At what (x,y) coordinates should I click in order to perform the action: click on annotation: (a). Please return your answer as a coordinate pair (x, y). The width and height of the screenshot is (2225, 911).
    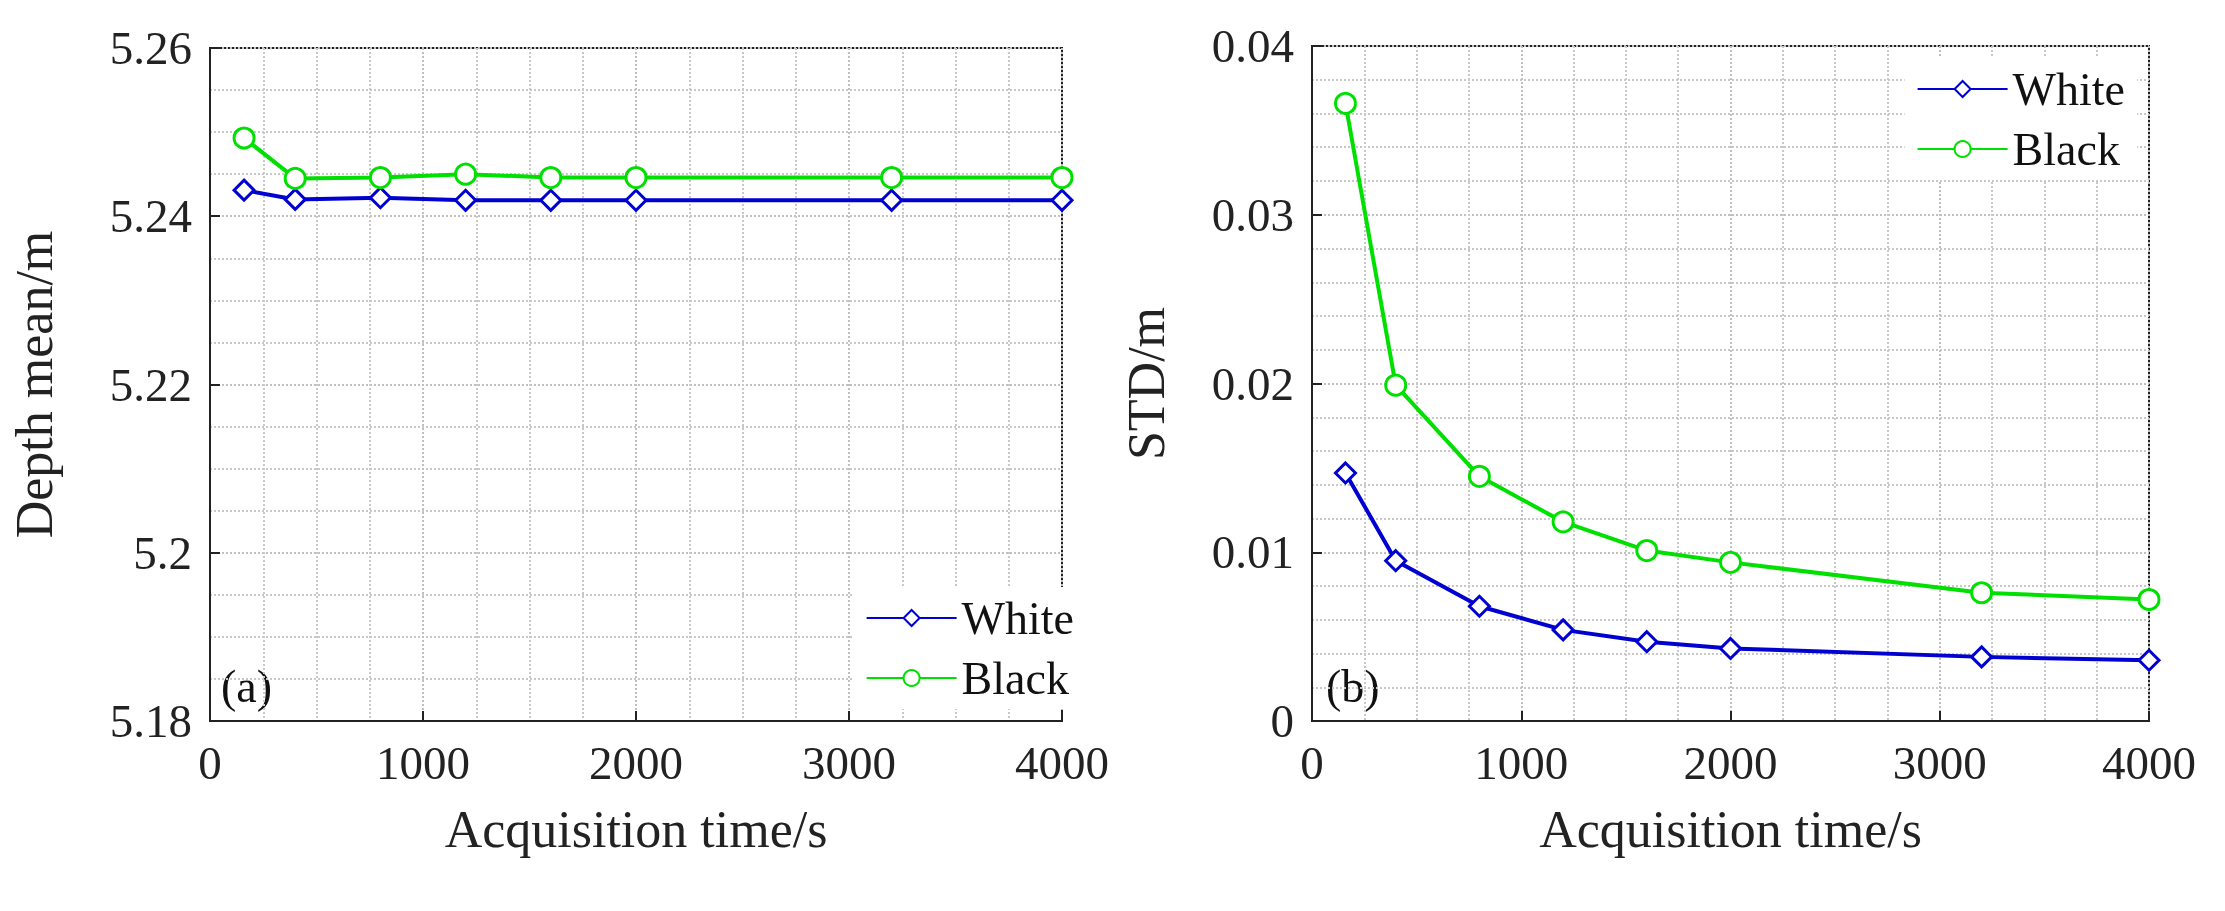
    Looking at the image, I should click on (247, 686).